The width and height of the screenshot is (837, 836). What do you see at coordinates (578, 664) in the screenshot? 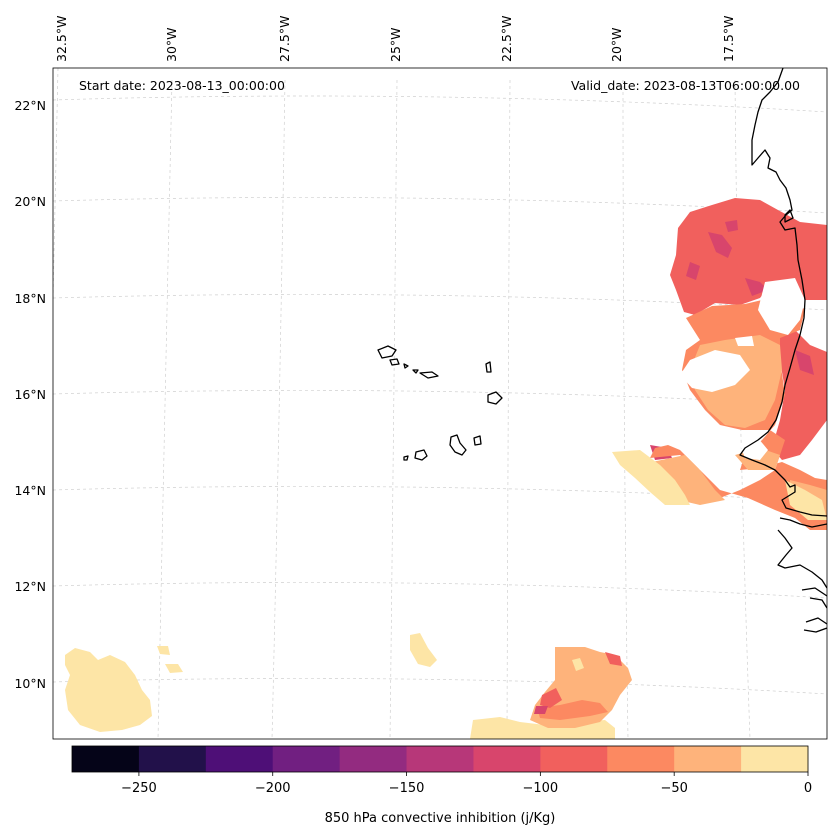
I see `contour-south-central-25-pocket` at bounding box center [578, 664].